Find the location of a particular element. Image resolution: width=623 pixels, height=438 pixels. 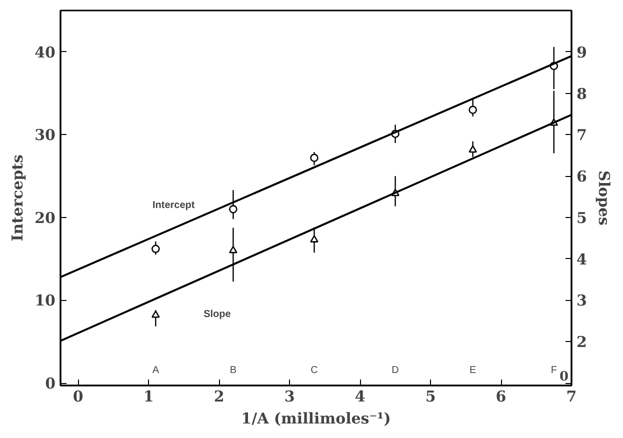

y2-tick-label: 5 is located at coordinates (581, 217).